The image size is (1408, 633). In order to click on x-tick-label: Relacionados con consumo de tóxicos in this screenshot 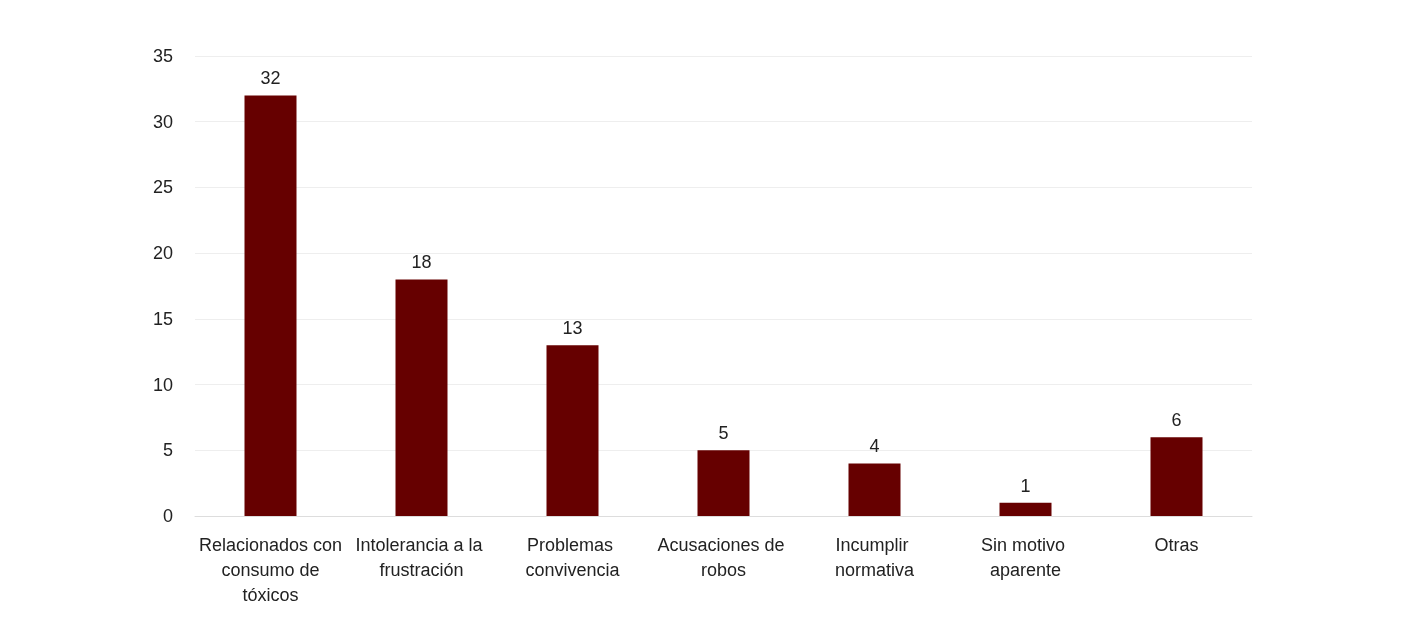, I will do `click(270, 569)`.